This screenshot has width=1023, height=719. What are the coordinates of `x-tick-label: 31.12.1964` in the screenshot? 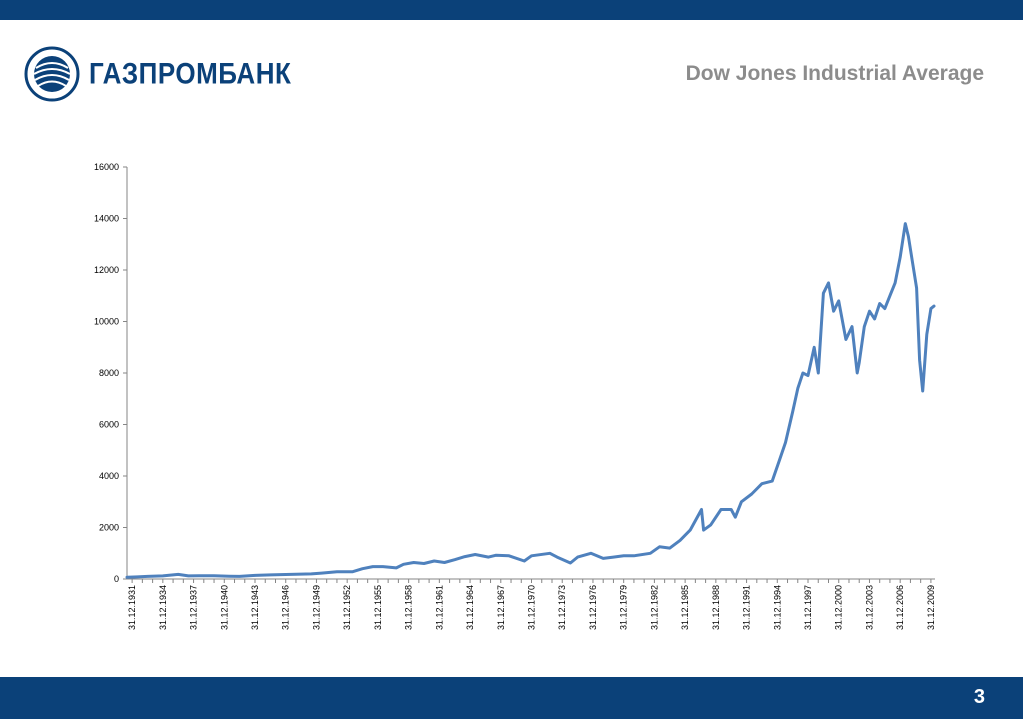 It's located at (470, 607).